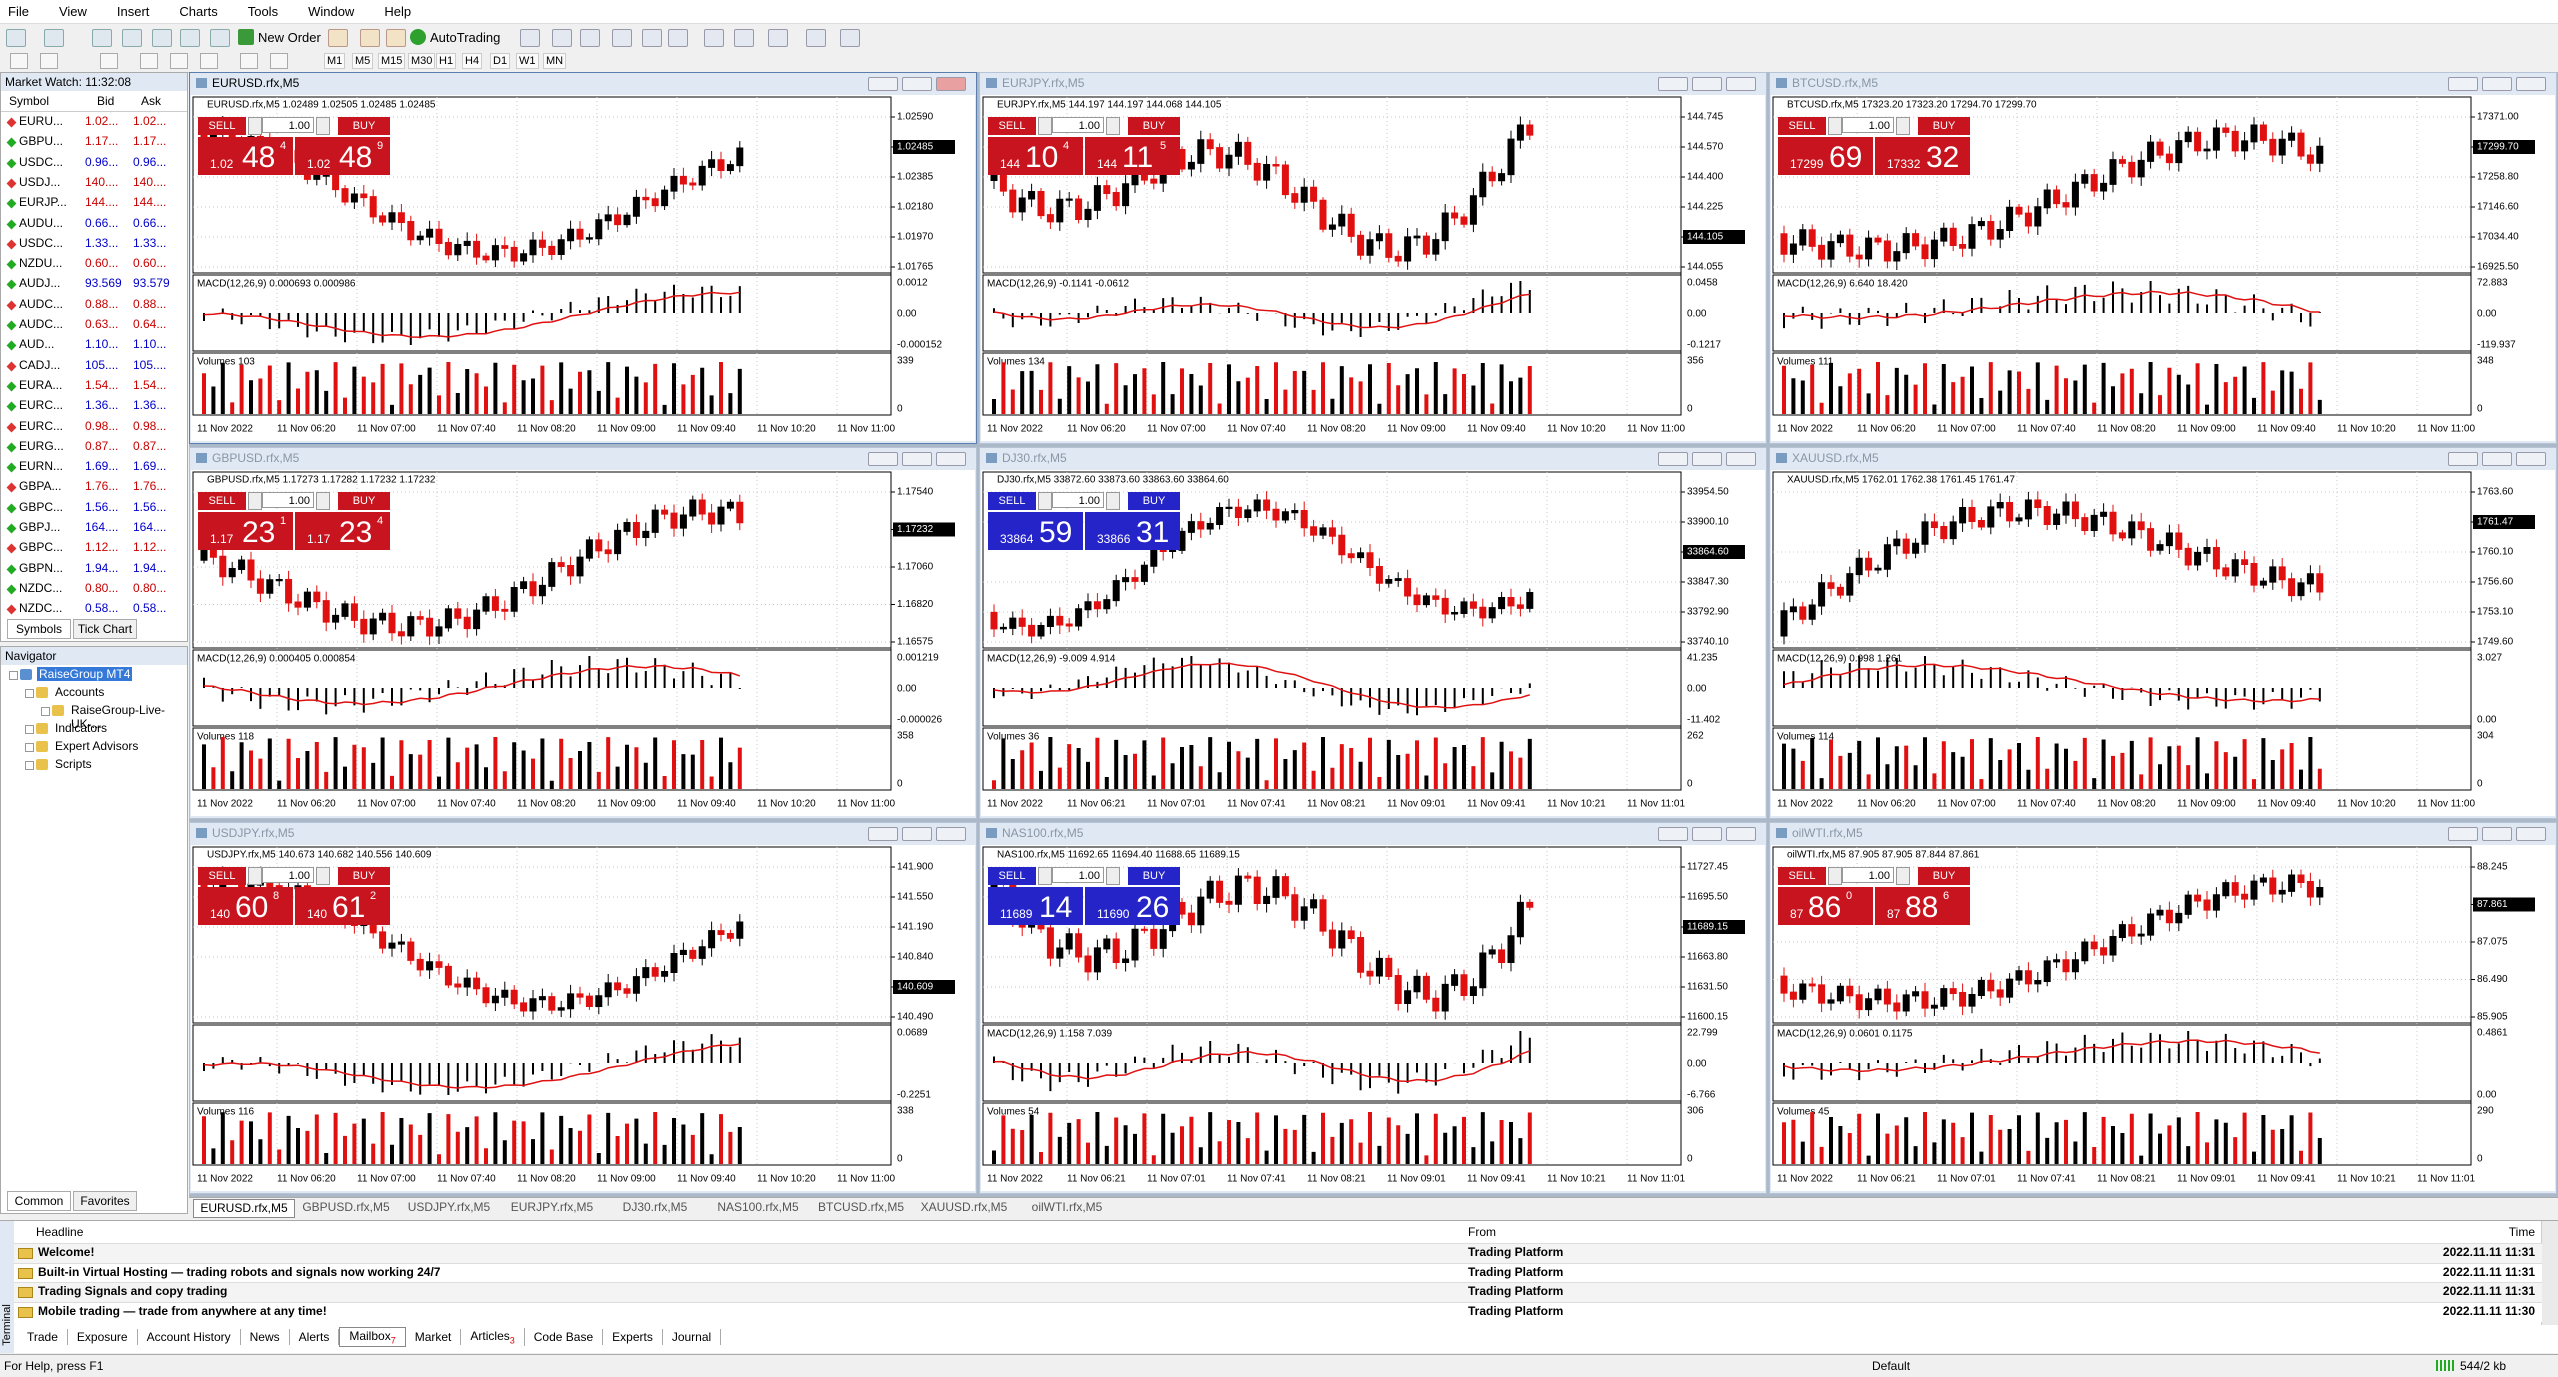 The image size is (2558, 1377). I want to click on buy-price-box: 1.02 48 9, so click(342, 156).